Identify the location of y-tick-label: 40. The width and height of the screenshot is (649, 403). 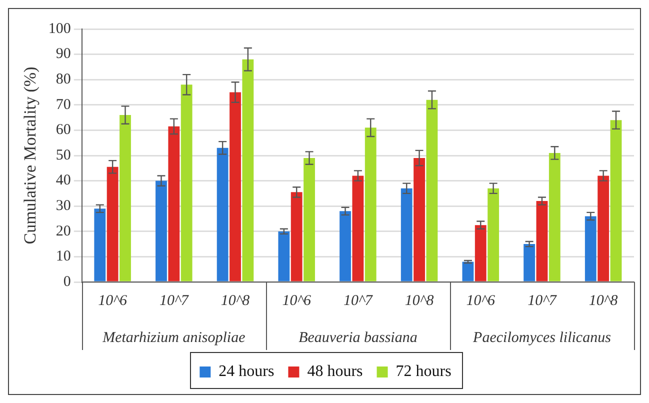
(63, 180).